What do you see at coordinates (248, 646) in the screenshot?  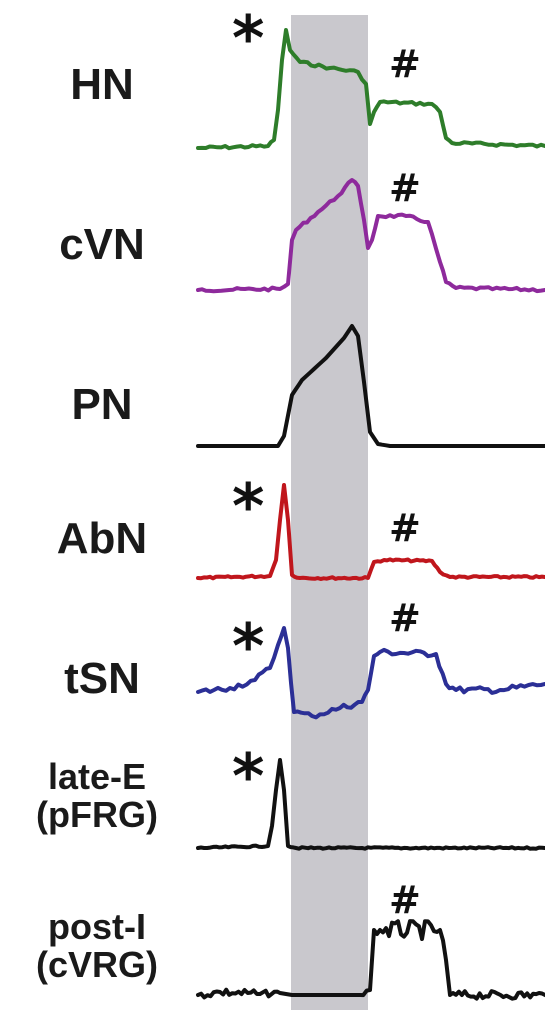 I see `asterisk-tsn: *` at bounding box center [248, 646].